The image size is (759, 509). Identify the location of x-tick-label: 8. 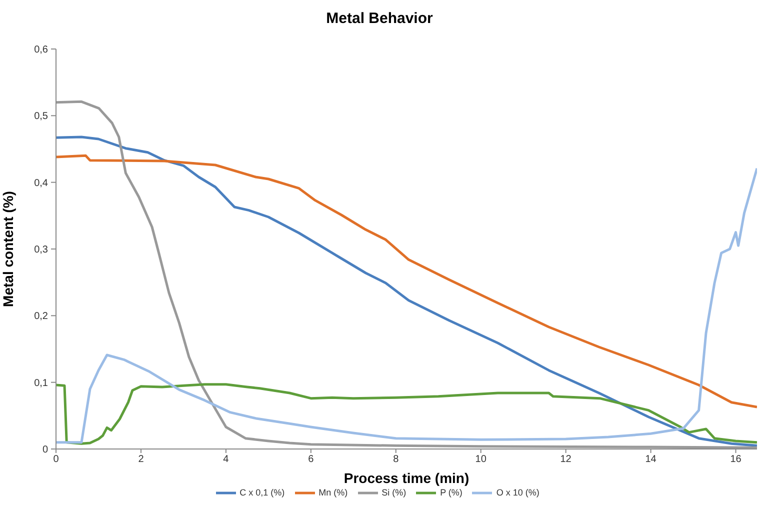
(396, 460).